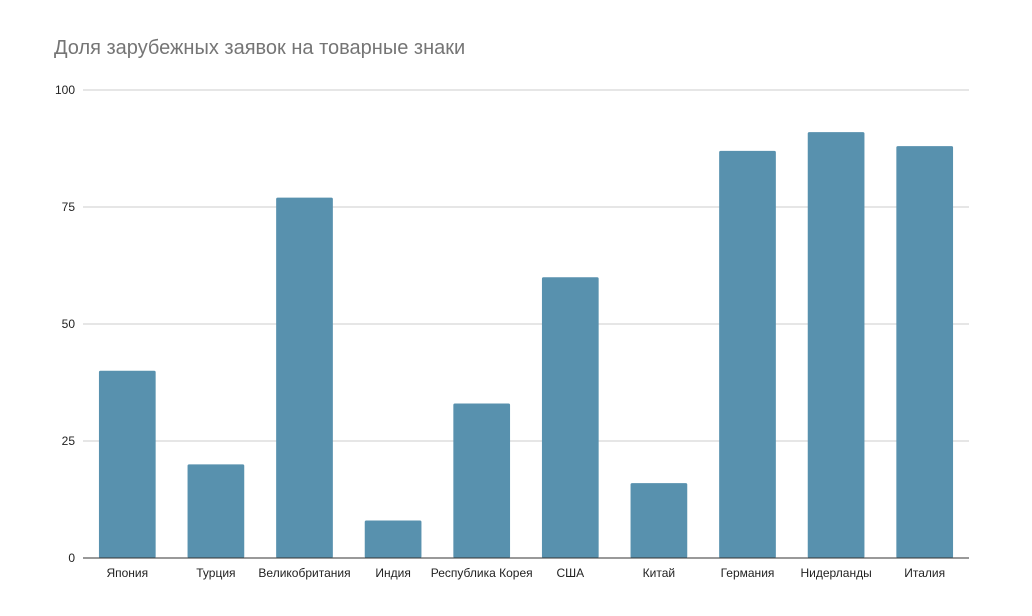  What do you see at coordinates (69, 324) in the screenshot?
I see `y-tick-label: 50` at bounding box center [69, 324].